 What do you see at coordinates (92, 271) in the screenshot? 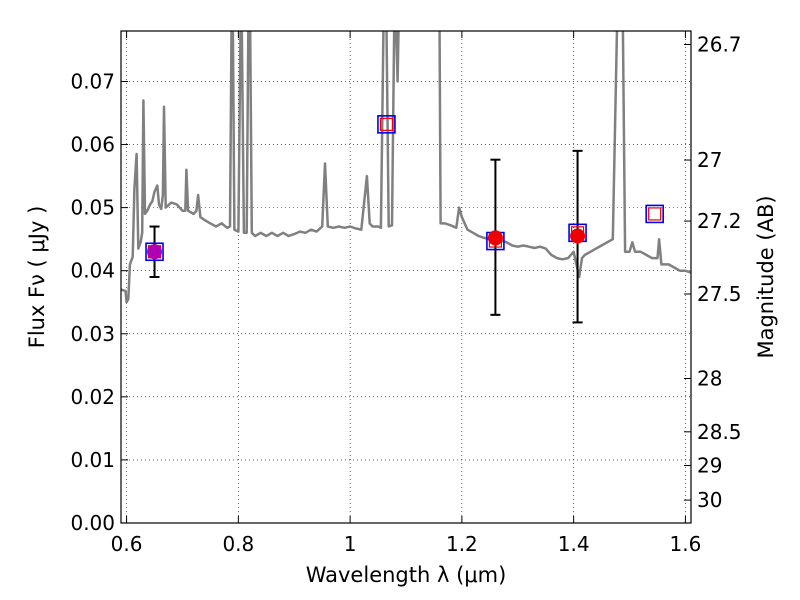
I see `y-tick-label: 0.04` at bounding box center [92, 271].